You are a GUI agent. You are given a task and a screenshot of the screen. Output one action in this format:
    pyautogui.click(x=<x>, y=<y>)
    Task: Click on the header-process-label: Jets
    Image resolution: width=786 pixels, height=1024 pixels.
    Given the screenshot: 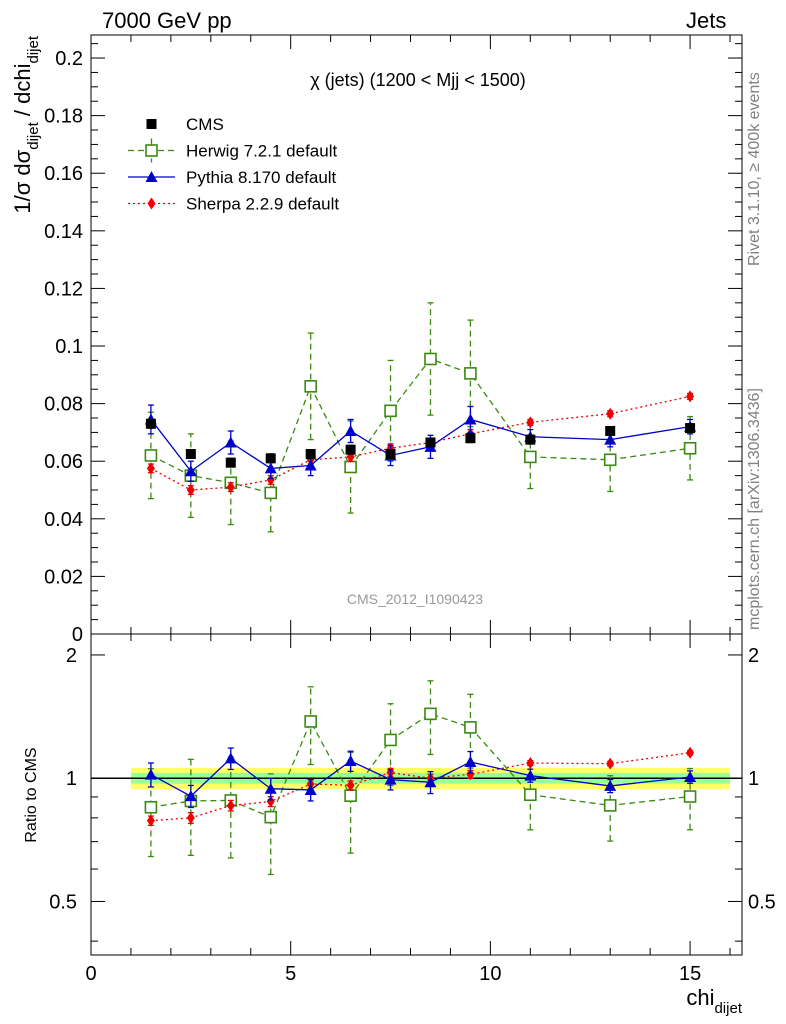 What is the action you would take?
    pyautogui.click(x=706, y=20)
    